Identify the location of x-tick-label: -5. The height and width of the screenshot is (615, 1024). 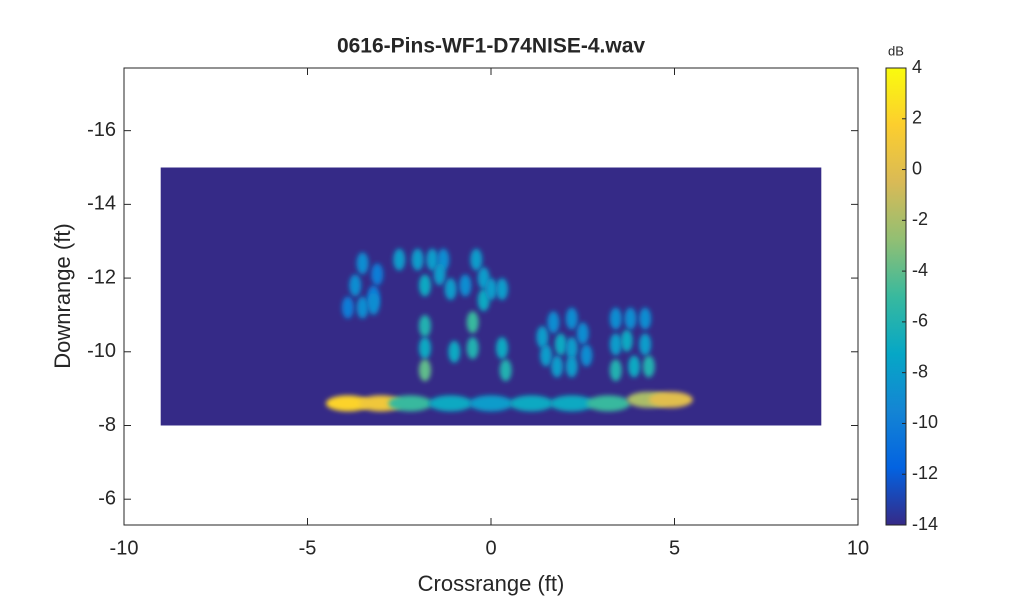
(308, 548).